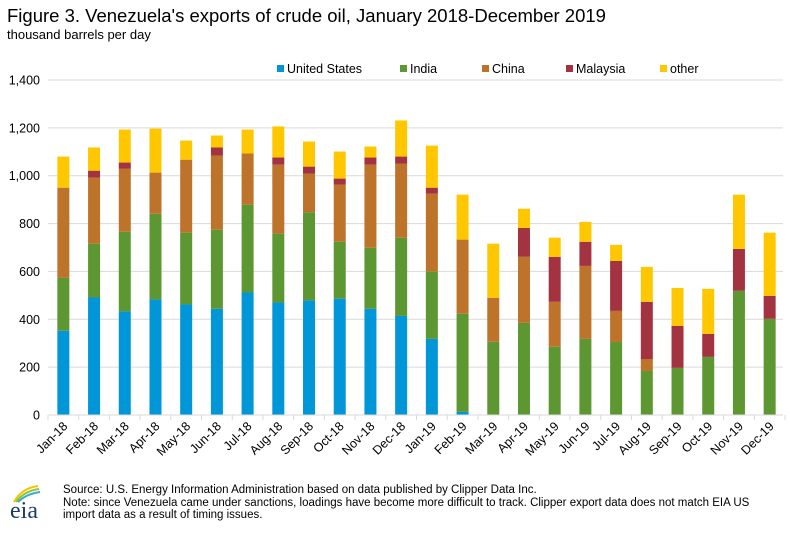 This screenshot has height=535, width=790. I want to click on x-tick-label: Nov-19, so click(727, 438).